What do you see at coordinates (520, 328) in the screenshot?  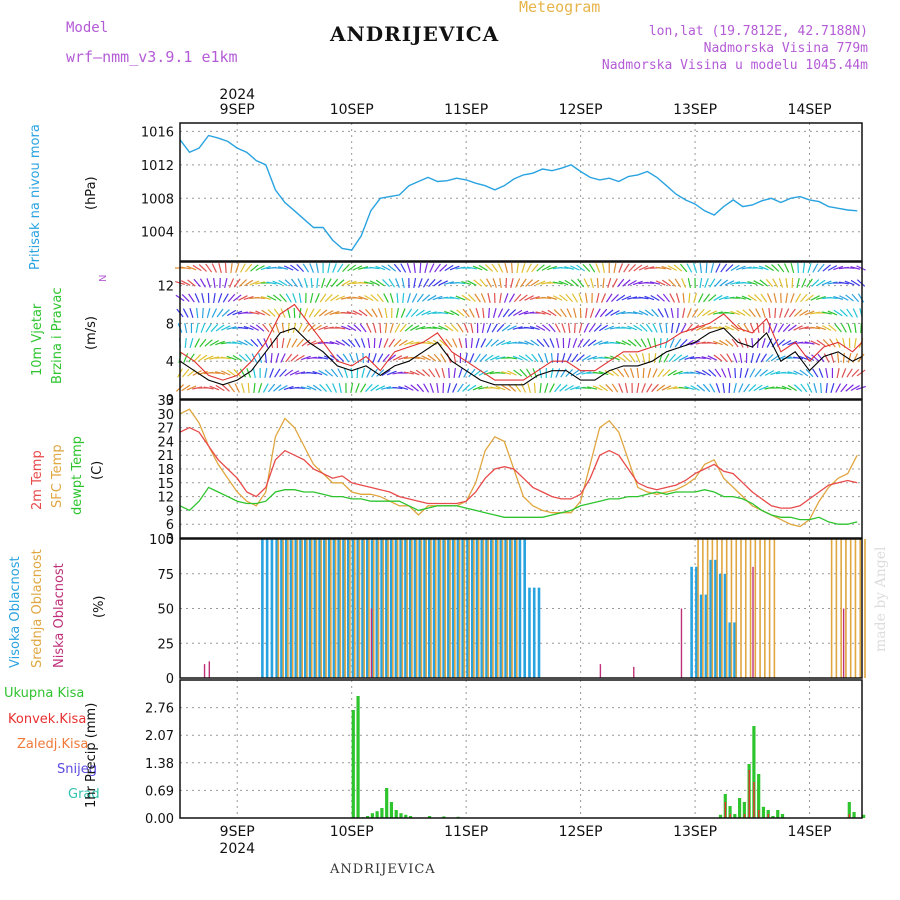 I see `wind-arrows` at bounding box center [520, 328].